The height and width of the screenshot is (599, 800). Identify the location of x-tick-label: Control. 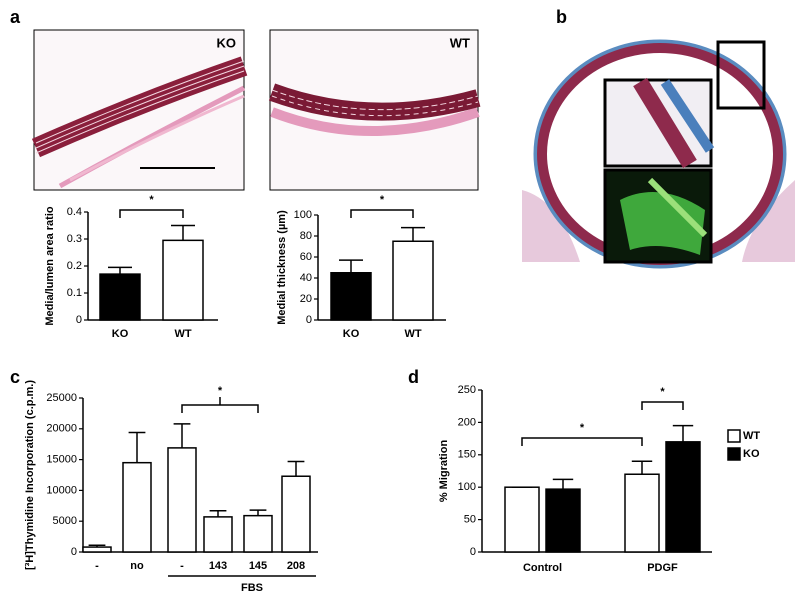
(542, 568).